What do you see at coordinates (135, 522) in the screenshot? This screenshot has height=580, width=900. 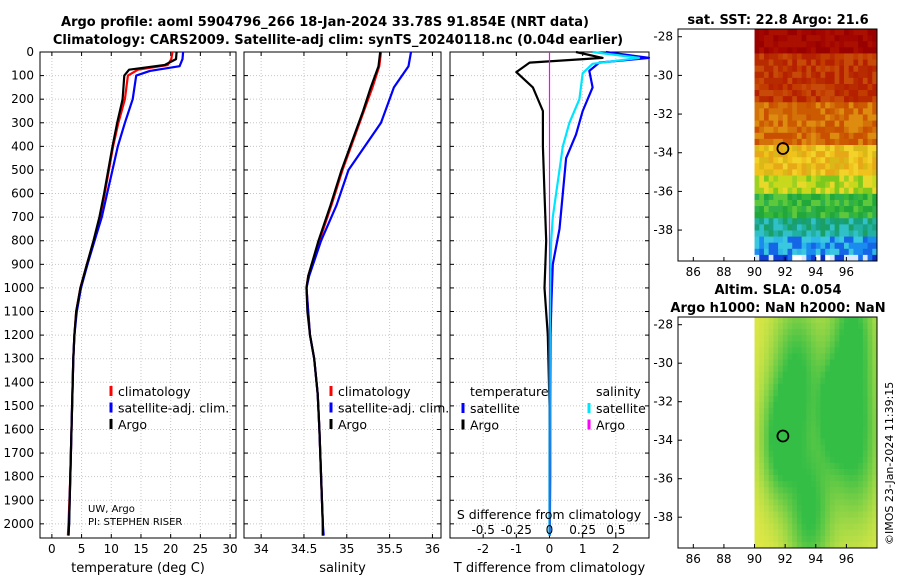 I see `credit-line-2: PI: STEPHEN RISER` at bounding box center [135, 522].